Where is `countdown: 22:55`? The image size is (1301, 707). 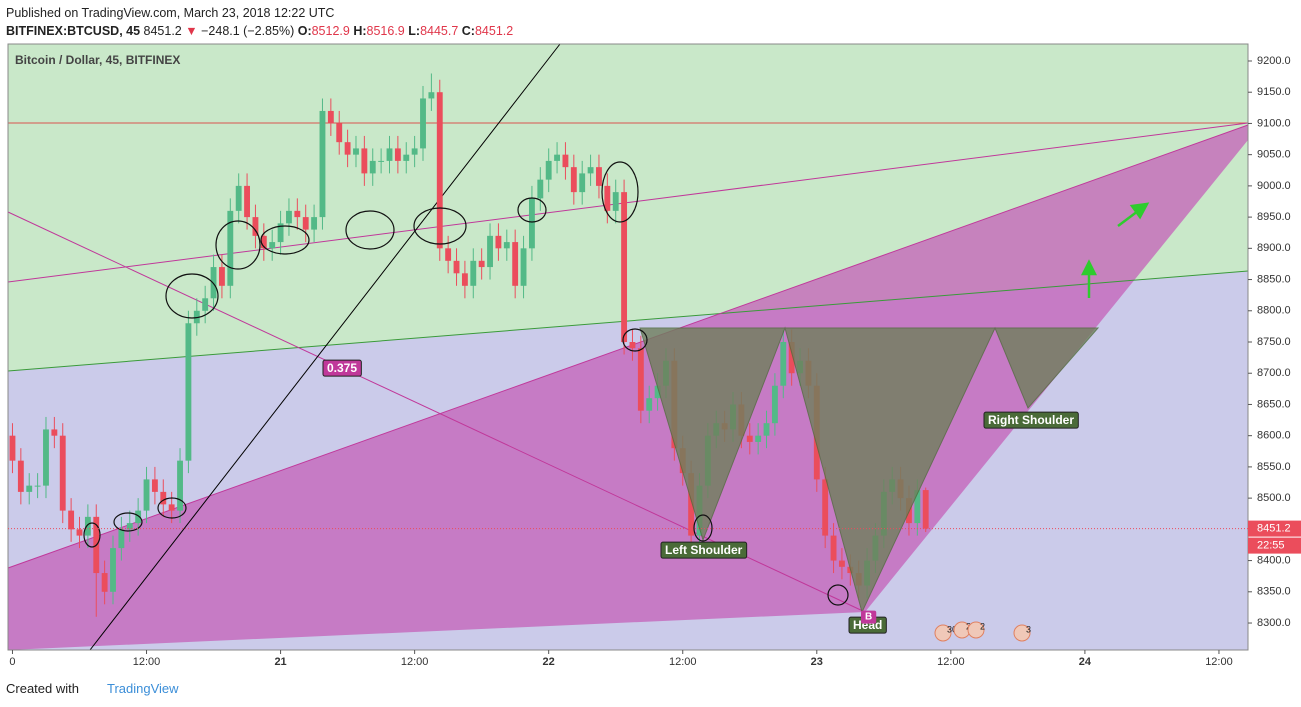
countdown: 22:55 is located at coordinates (1271, 546).